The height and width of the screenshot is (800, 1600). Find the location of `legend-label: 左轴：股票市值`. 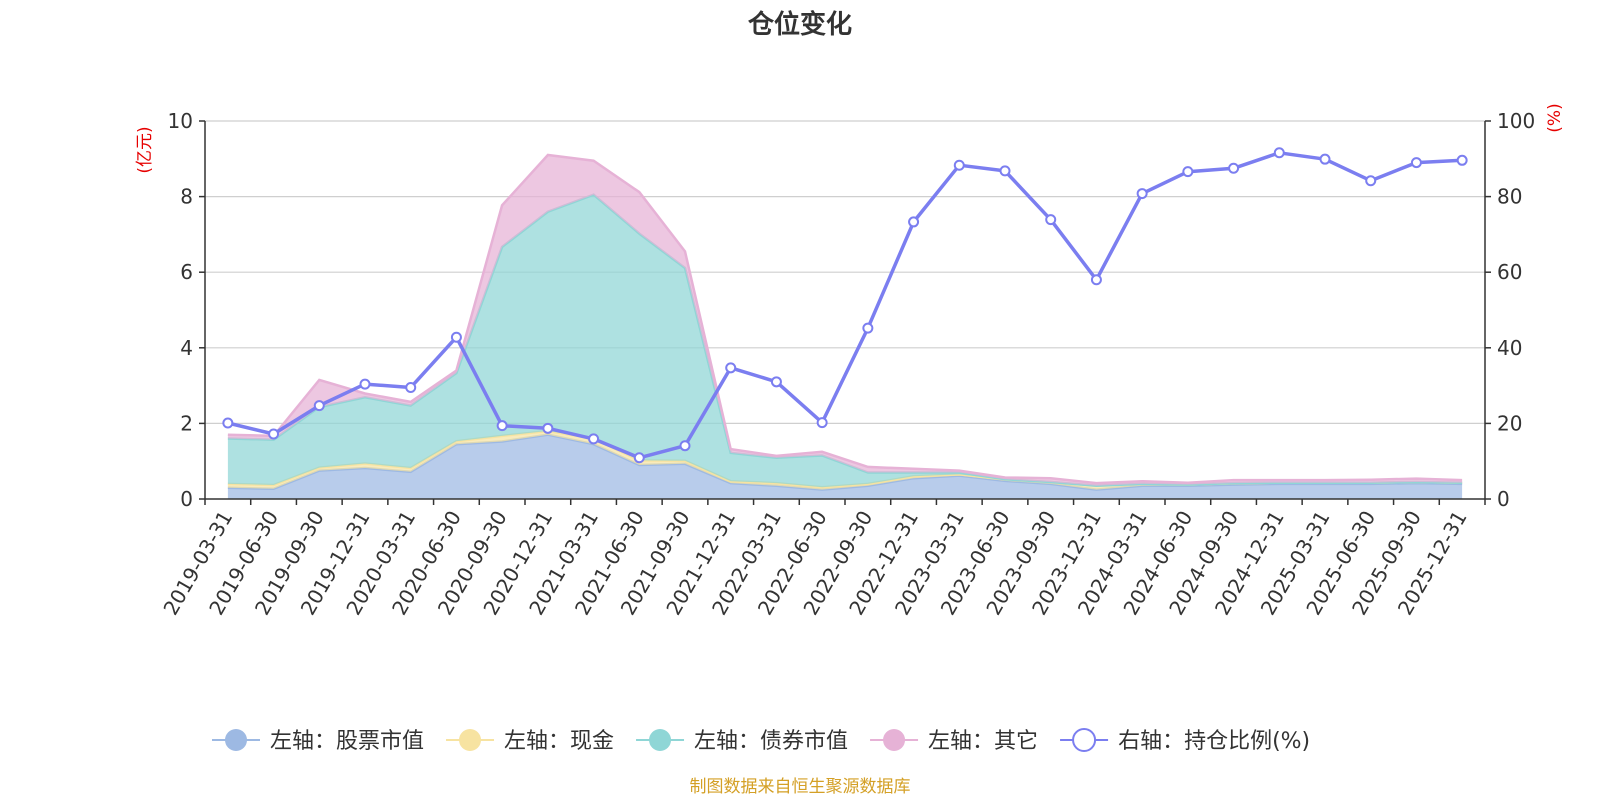

legend-label: 左轴：股票市值 is located at coordinates (347, 741).